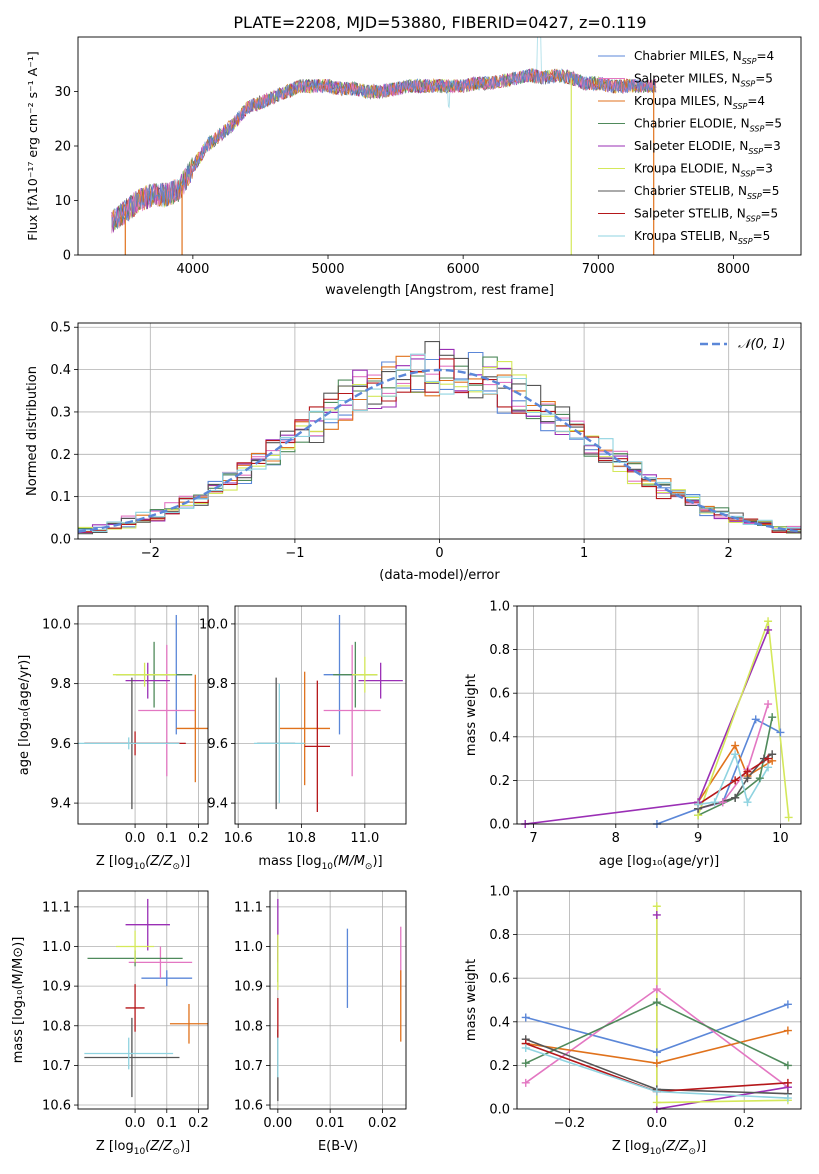 This screenshot has height=1174, width=819. I want to click on spectrum-ytick-label: 10, so click(62, 201).